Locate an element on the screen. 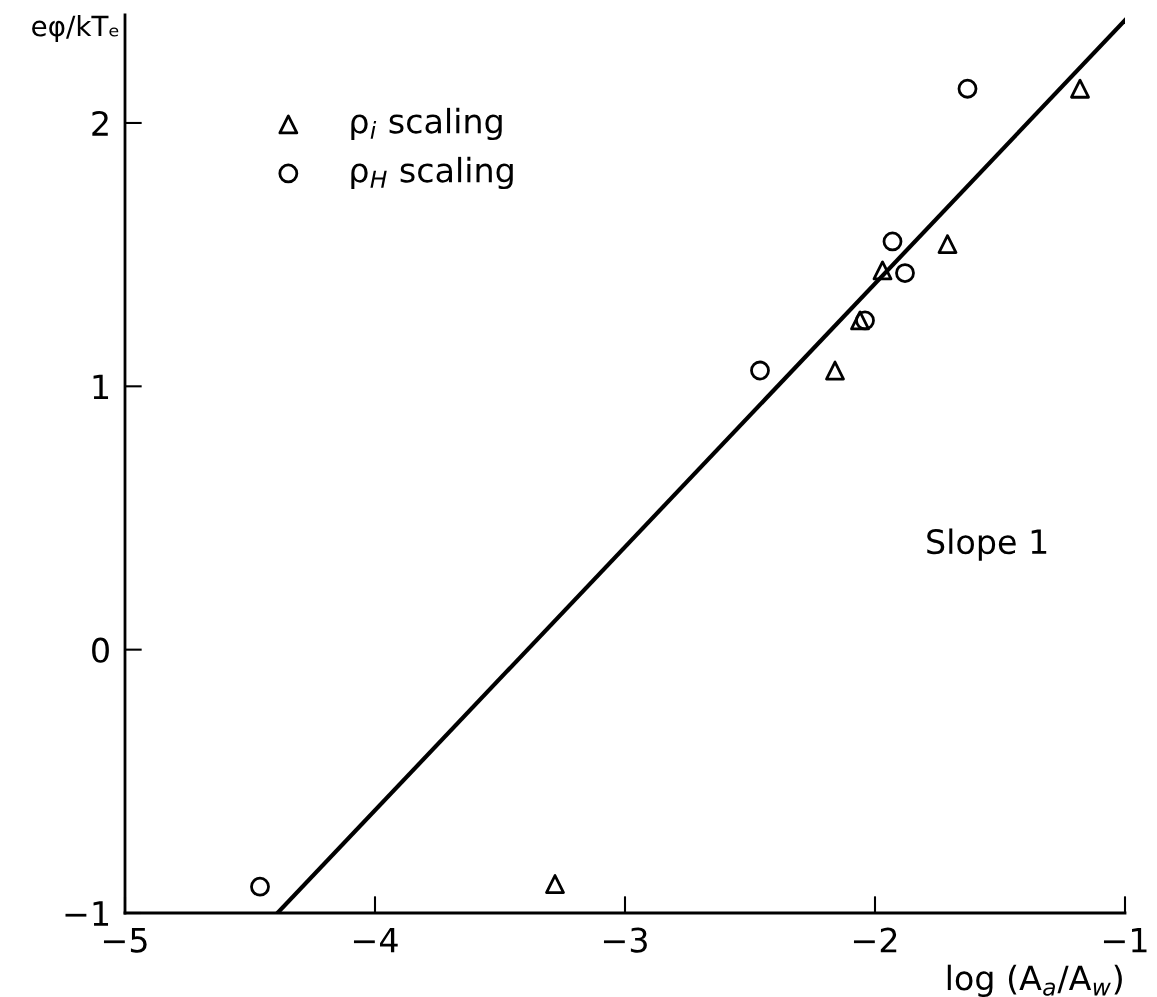  x-axis-title: log (A$_{a}$/A$_{w}$) is located at coordinates (1034, 980).